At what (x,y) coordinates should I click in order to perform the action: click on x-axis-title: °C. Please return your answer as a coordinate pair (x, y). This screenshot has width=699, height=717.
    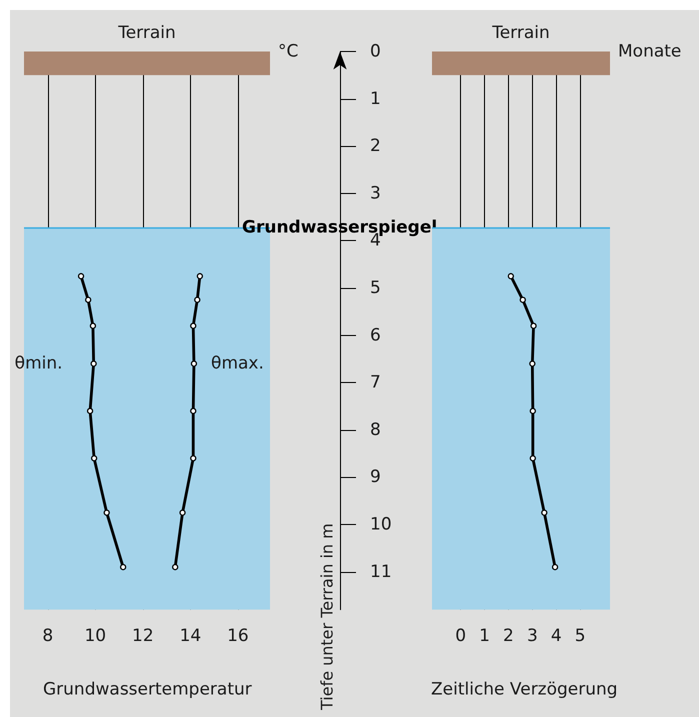
    Looking at the image, I should click on (288, 52).